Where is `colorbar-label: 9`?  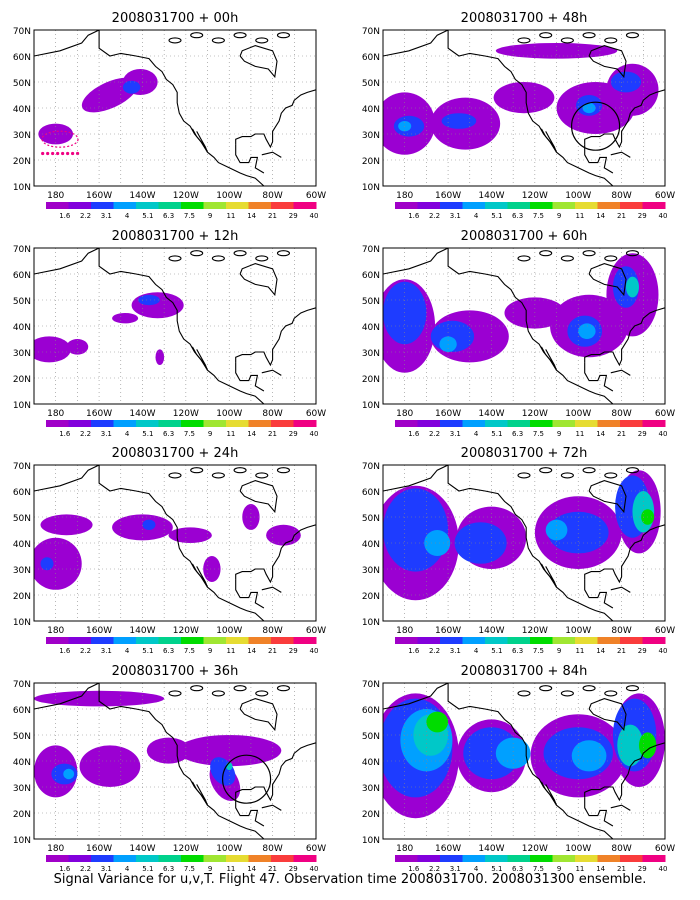
colorbar-label: 9 is located at coordinates (210, 434).